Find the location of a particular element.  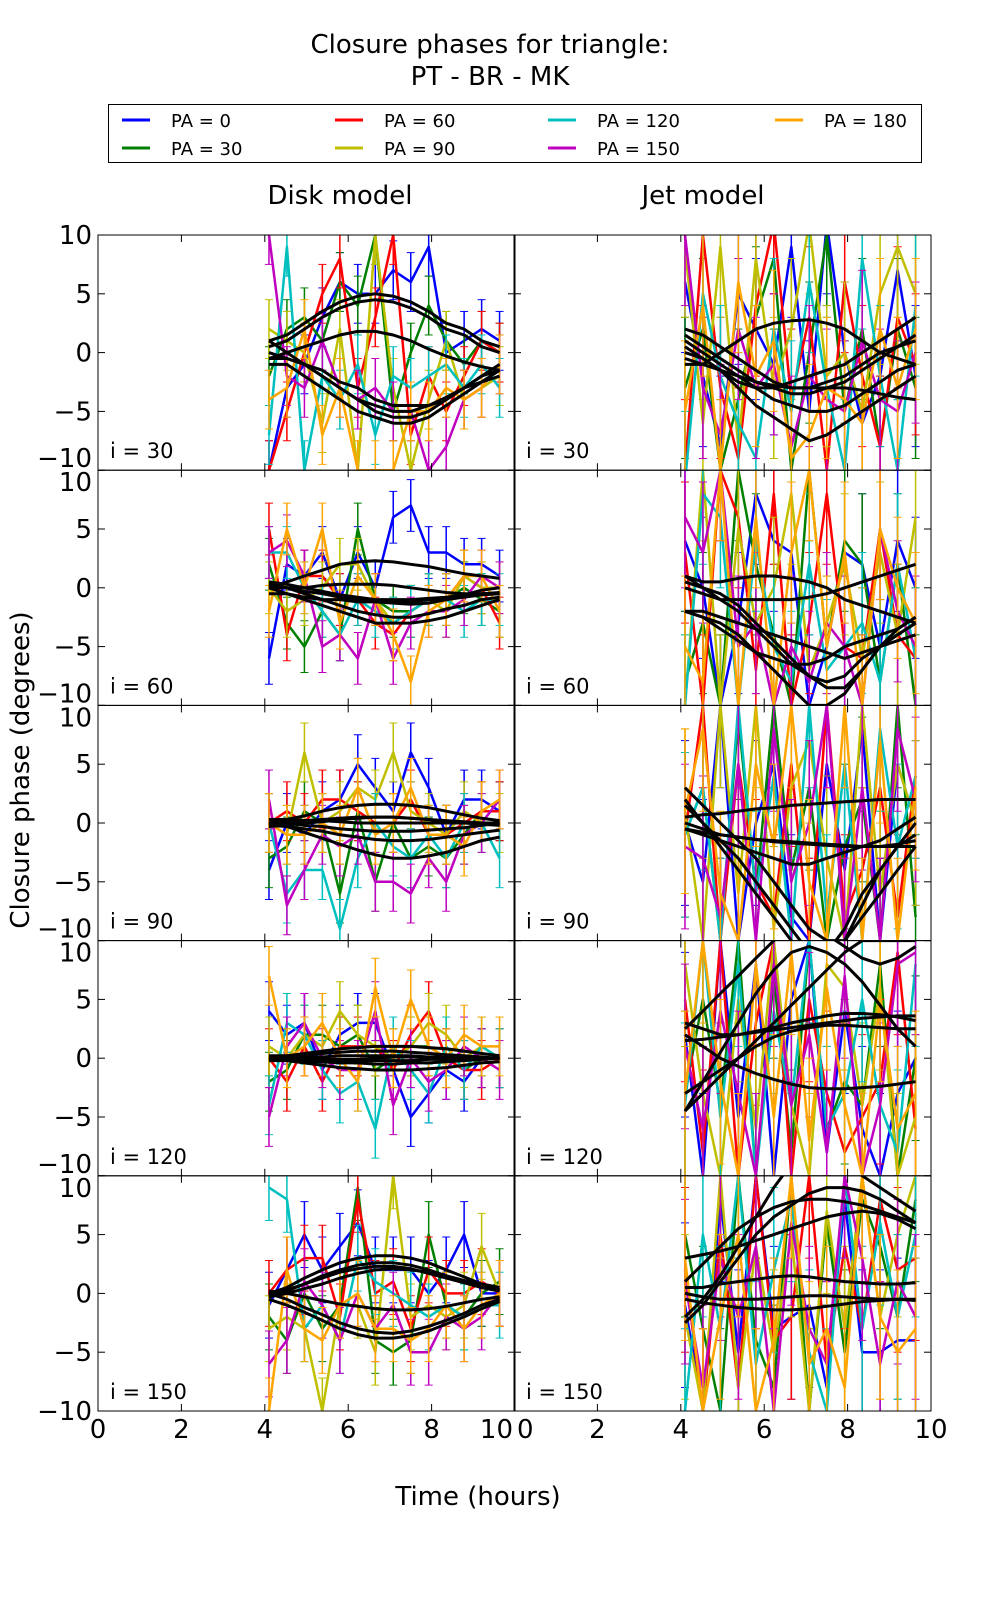

panel-frame is located at coordinates (306, 352).